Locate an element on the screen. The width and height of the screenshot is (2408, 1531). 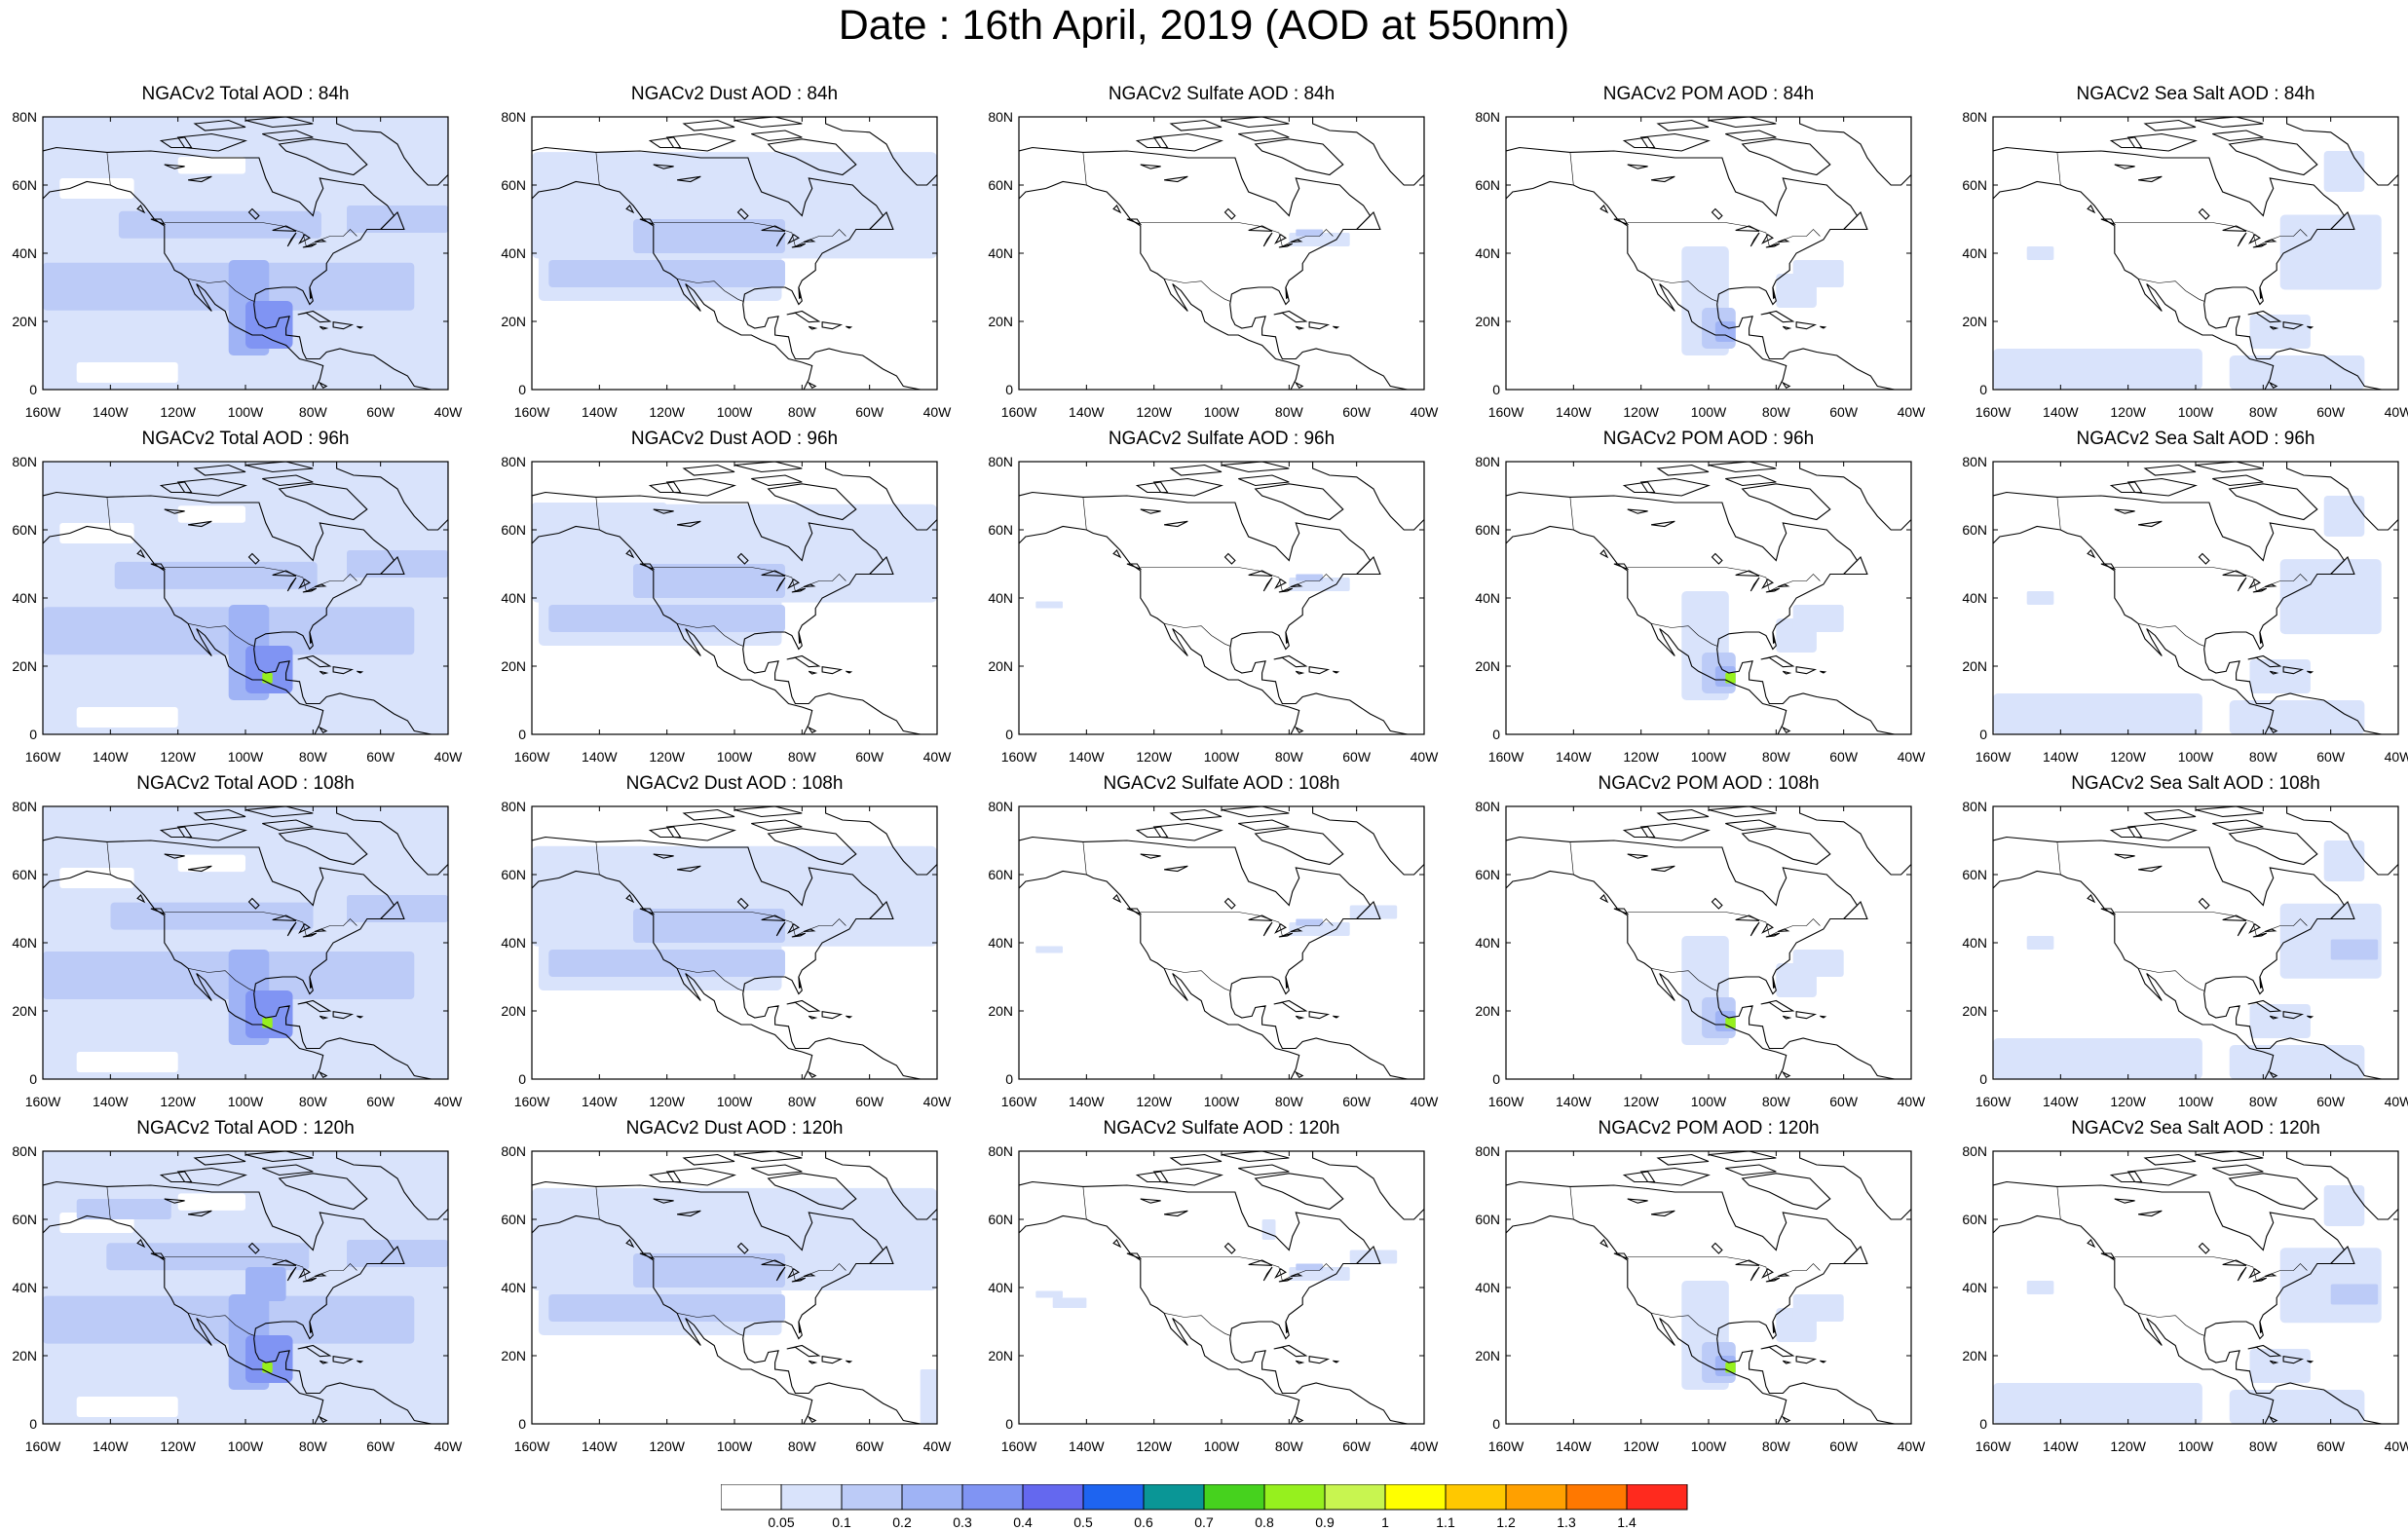
colorbar-label: 1.4 is located at coordinates (1627, 1520).